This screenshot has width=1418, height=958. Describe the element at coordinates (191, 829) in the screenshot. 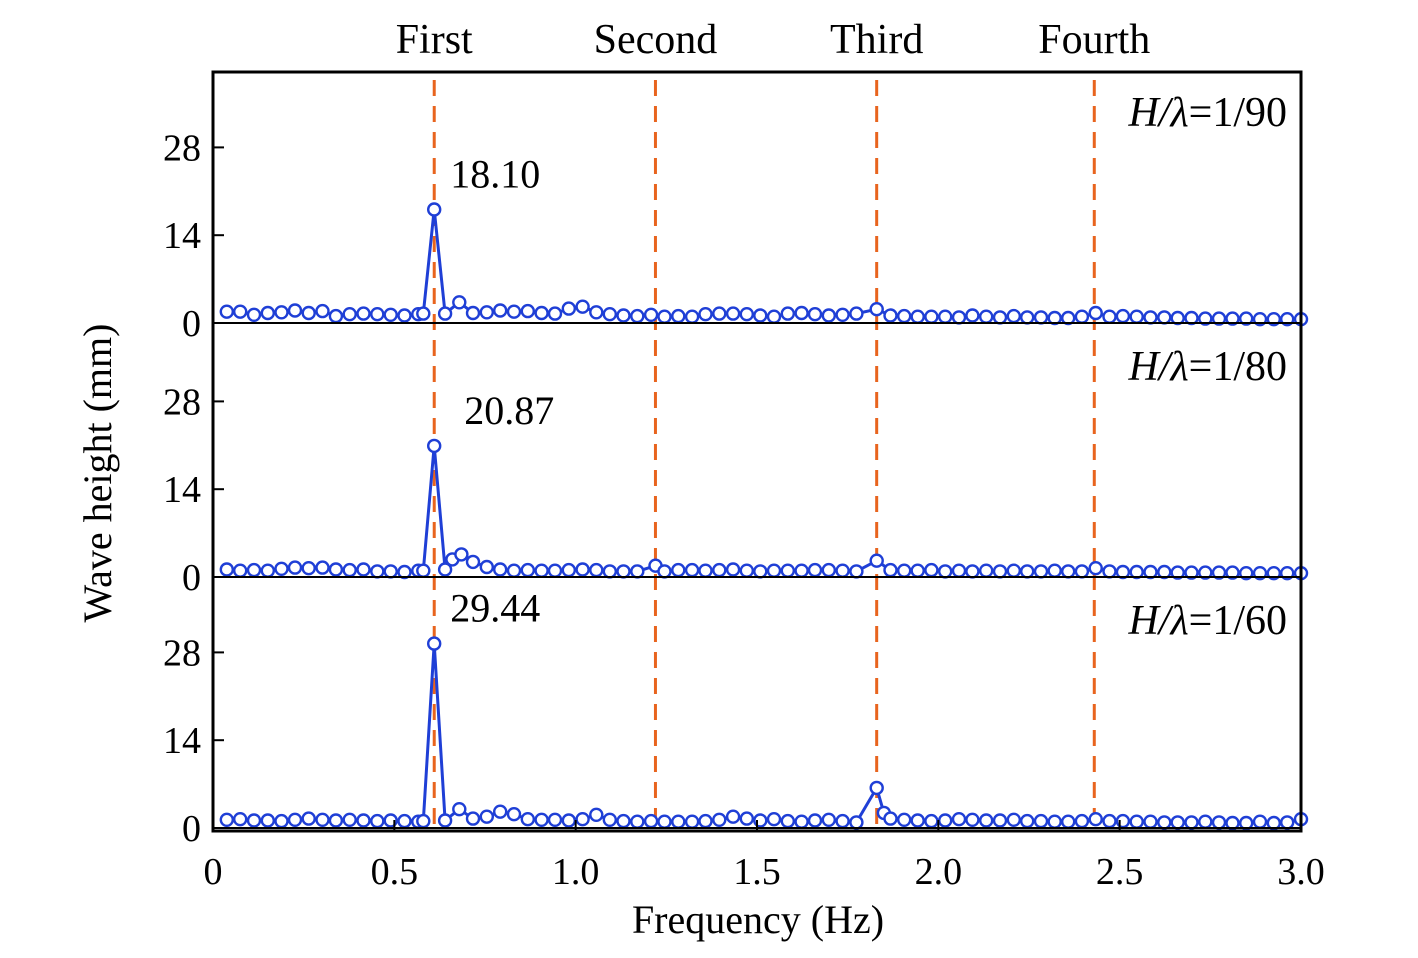

I see `panel-3-y-tick-label: 0` at that location.